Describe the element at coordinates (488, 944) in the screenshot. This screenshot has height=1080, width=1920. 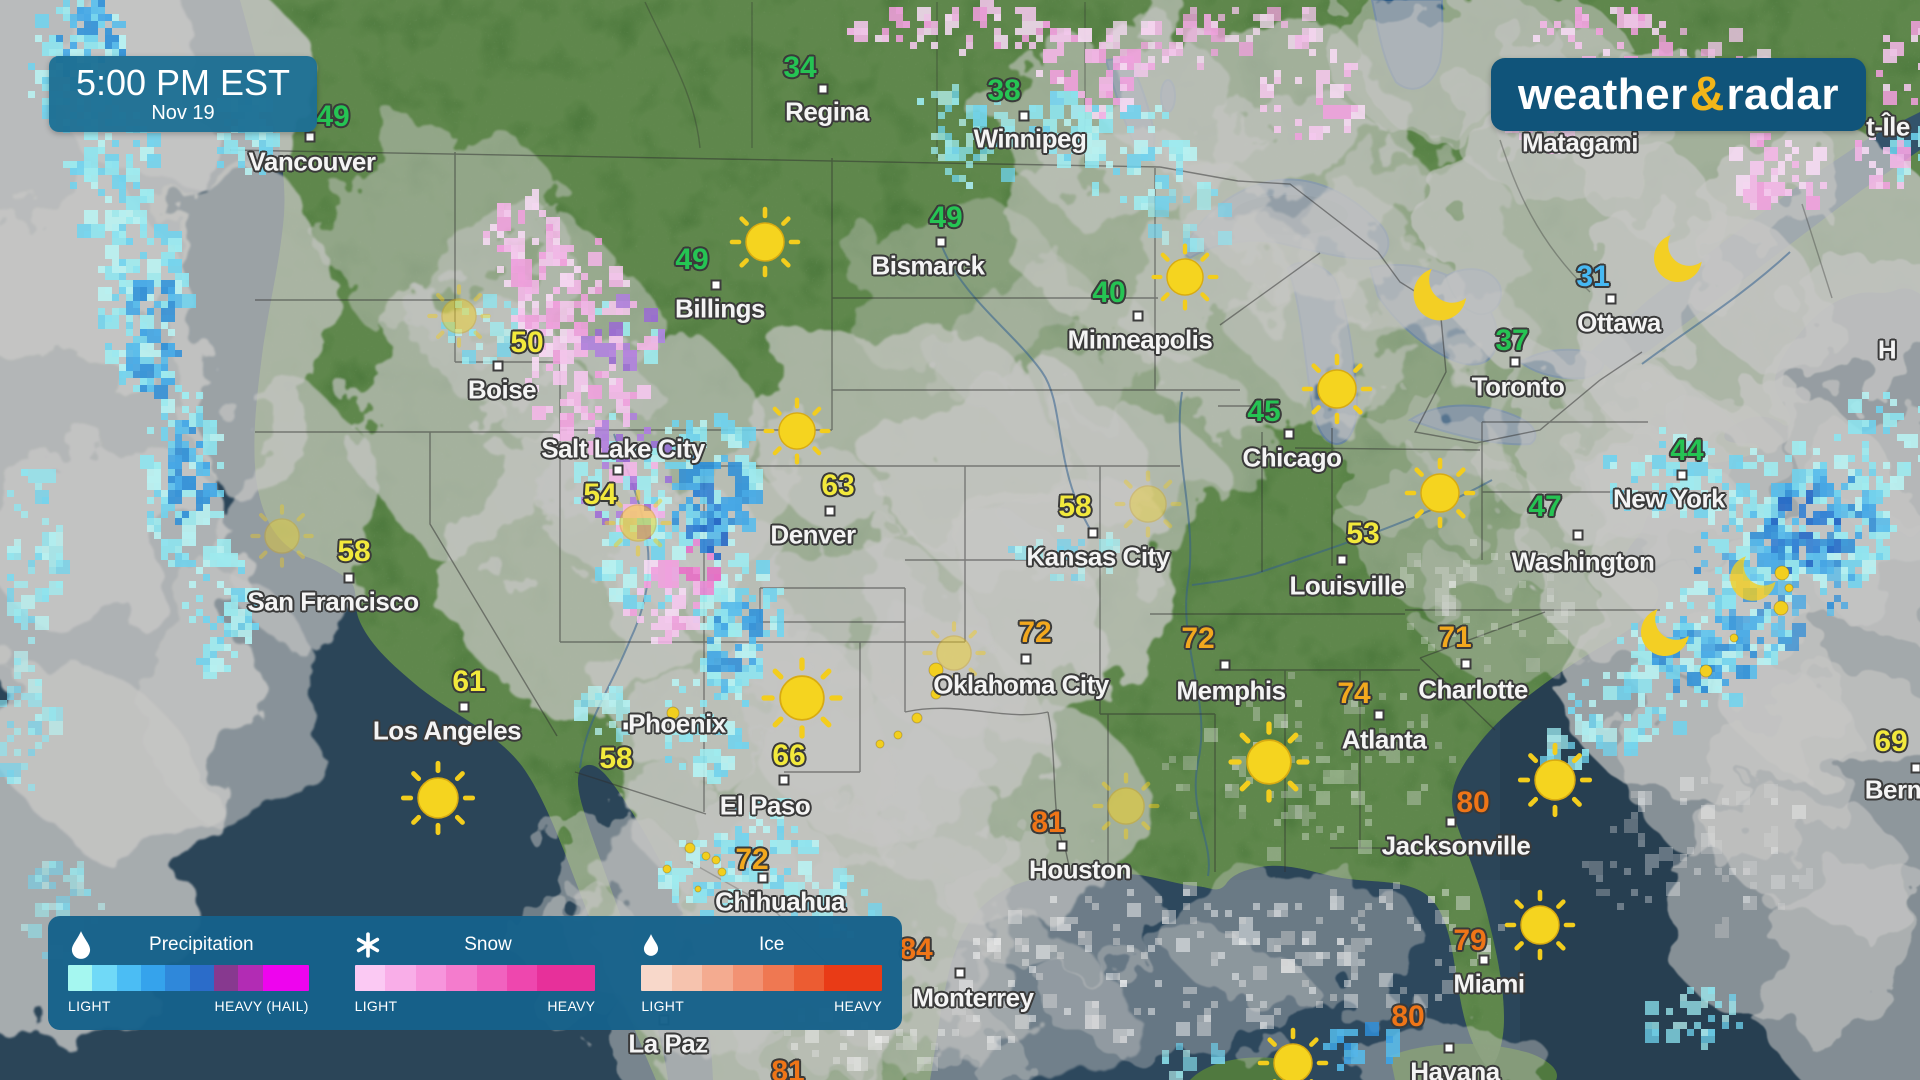
I see `legend-title: Snow` at that location.